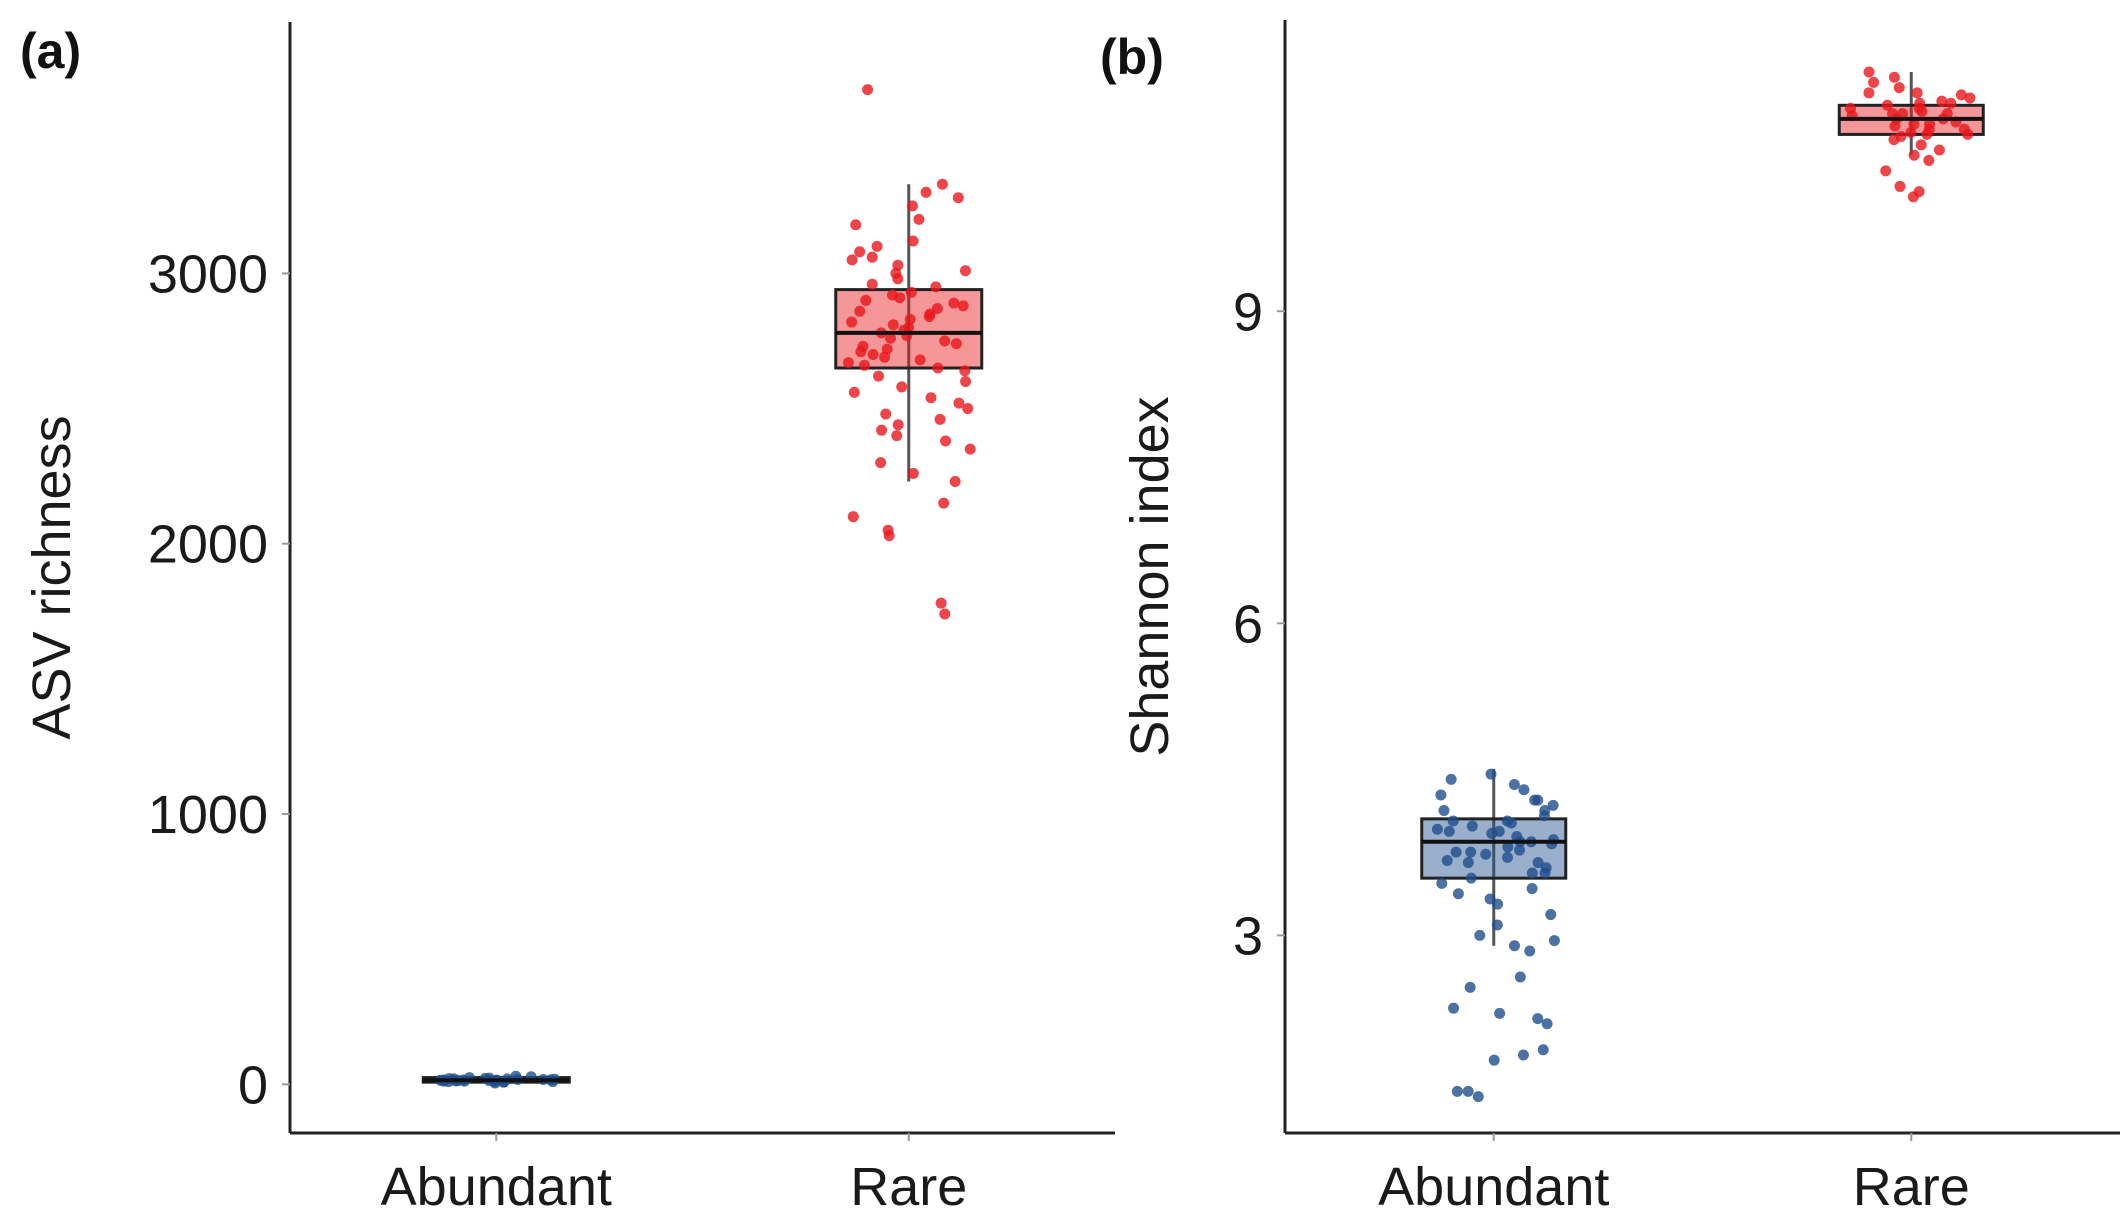  What do you see at coordinates (208, 274) in the screenshot?
I see `y-tick-label: 3000` at bounding box center [208, 274].